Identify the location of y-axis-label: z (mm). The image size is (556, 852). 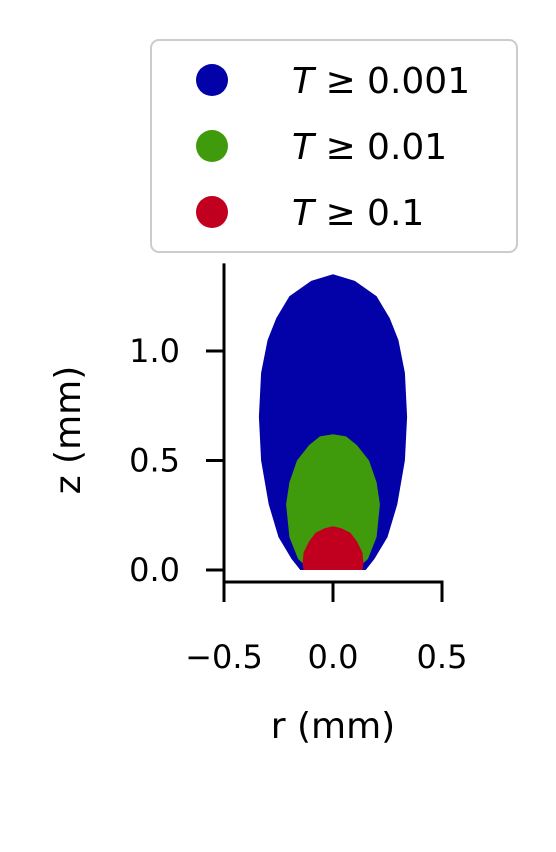
(68, 430).